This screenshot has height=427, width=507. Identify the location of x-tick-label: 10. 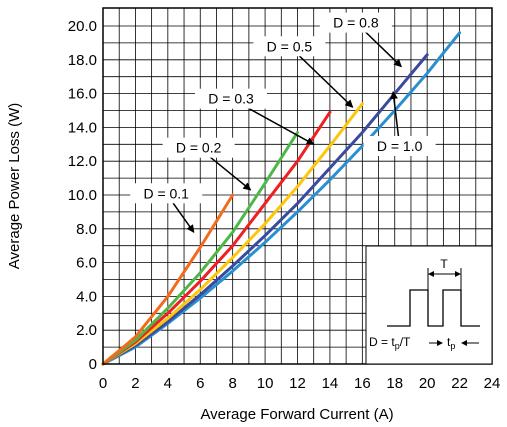
(265, 383).